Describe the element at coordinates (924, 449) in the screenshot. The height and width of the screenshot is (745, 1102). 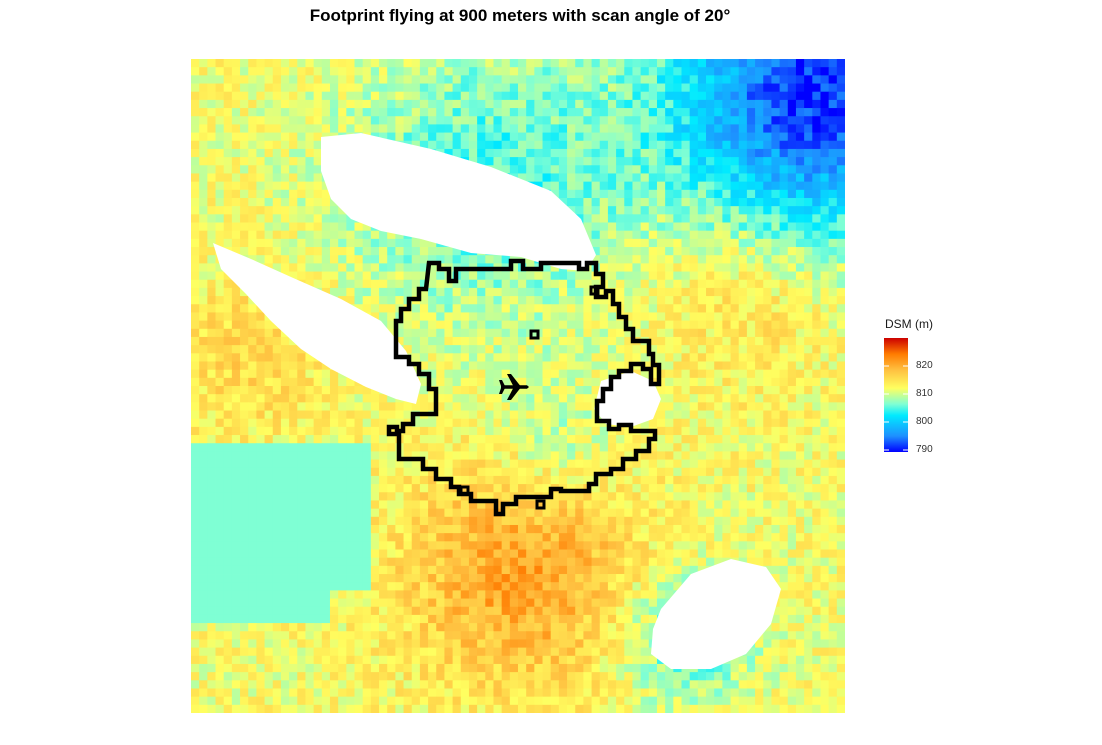
I see `legend-tick-790: 790` at that location.